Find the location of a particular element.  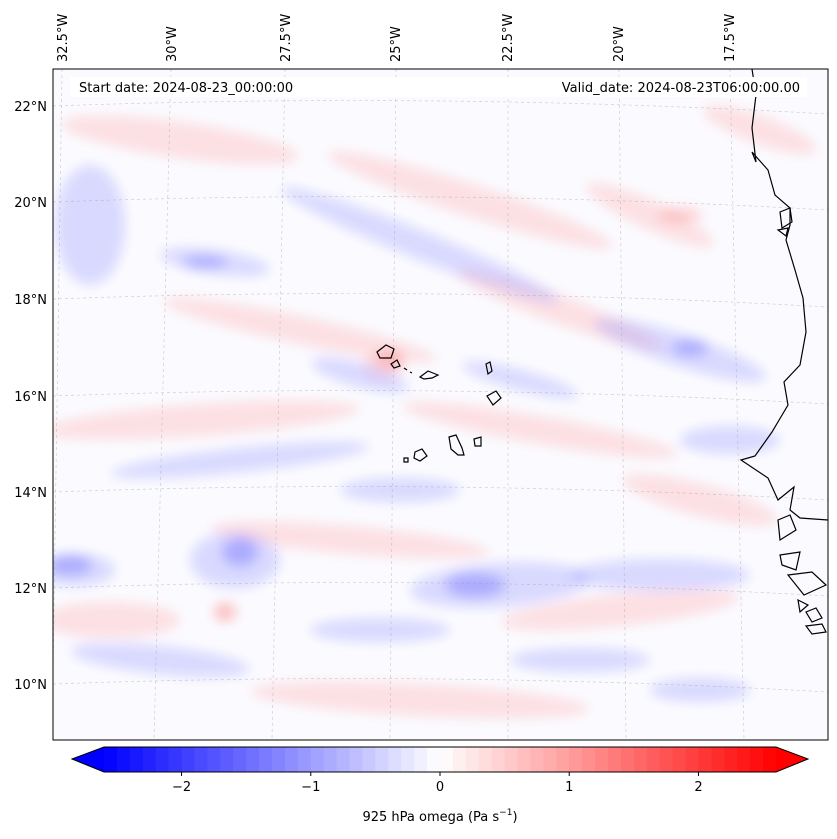

colorbar-tick-label: 1 is located at coordinates (569, 787).